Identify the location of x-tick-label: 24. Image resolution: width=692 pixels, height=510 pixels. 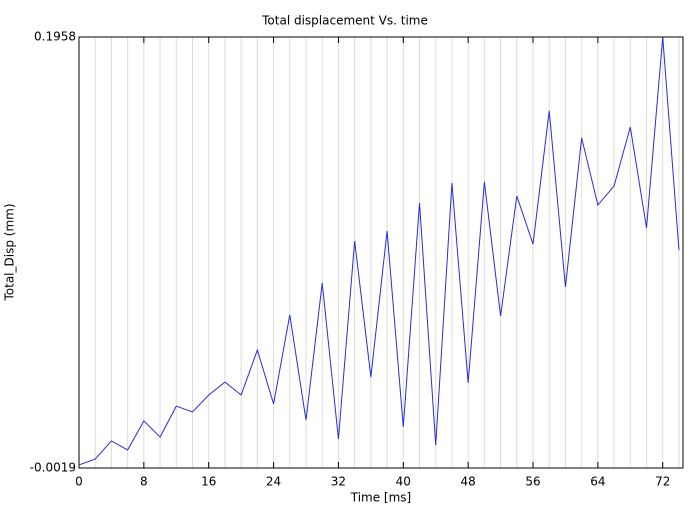
(273, 482).